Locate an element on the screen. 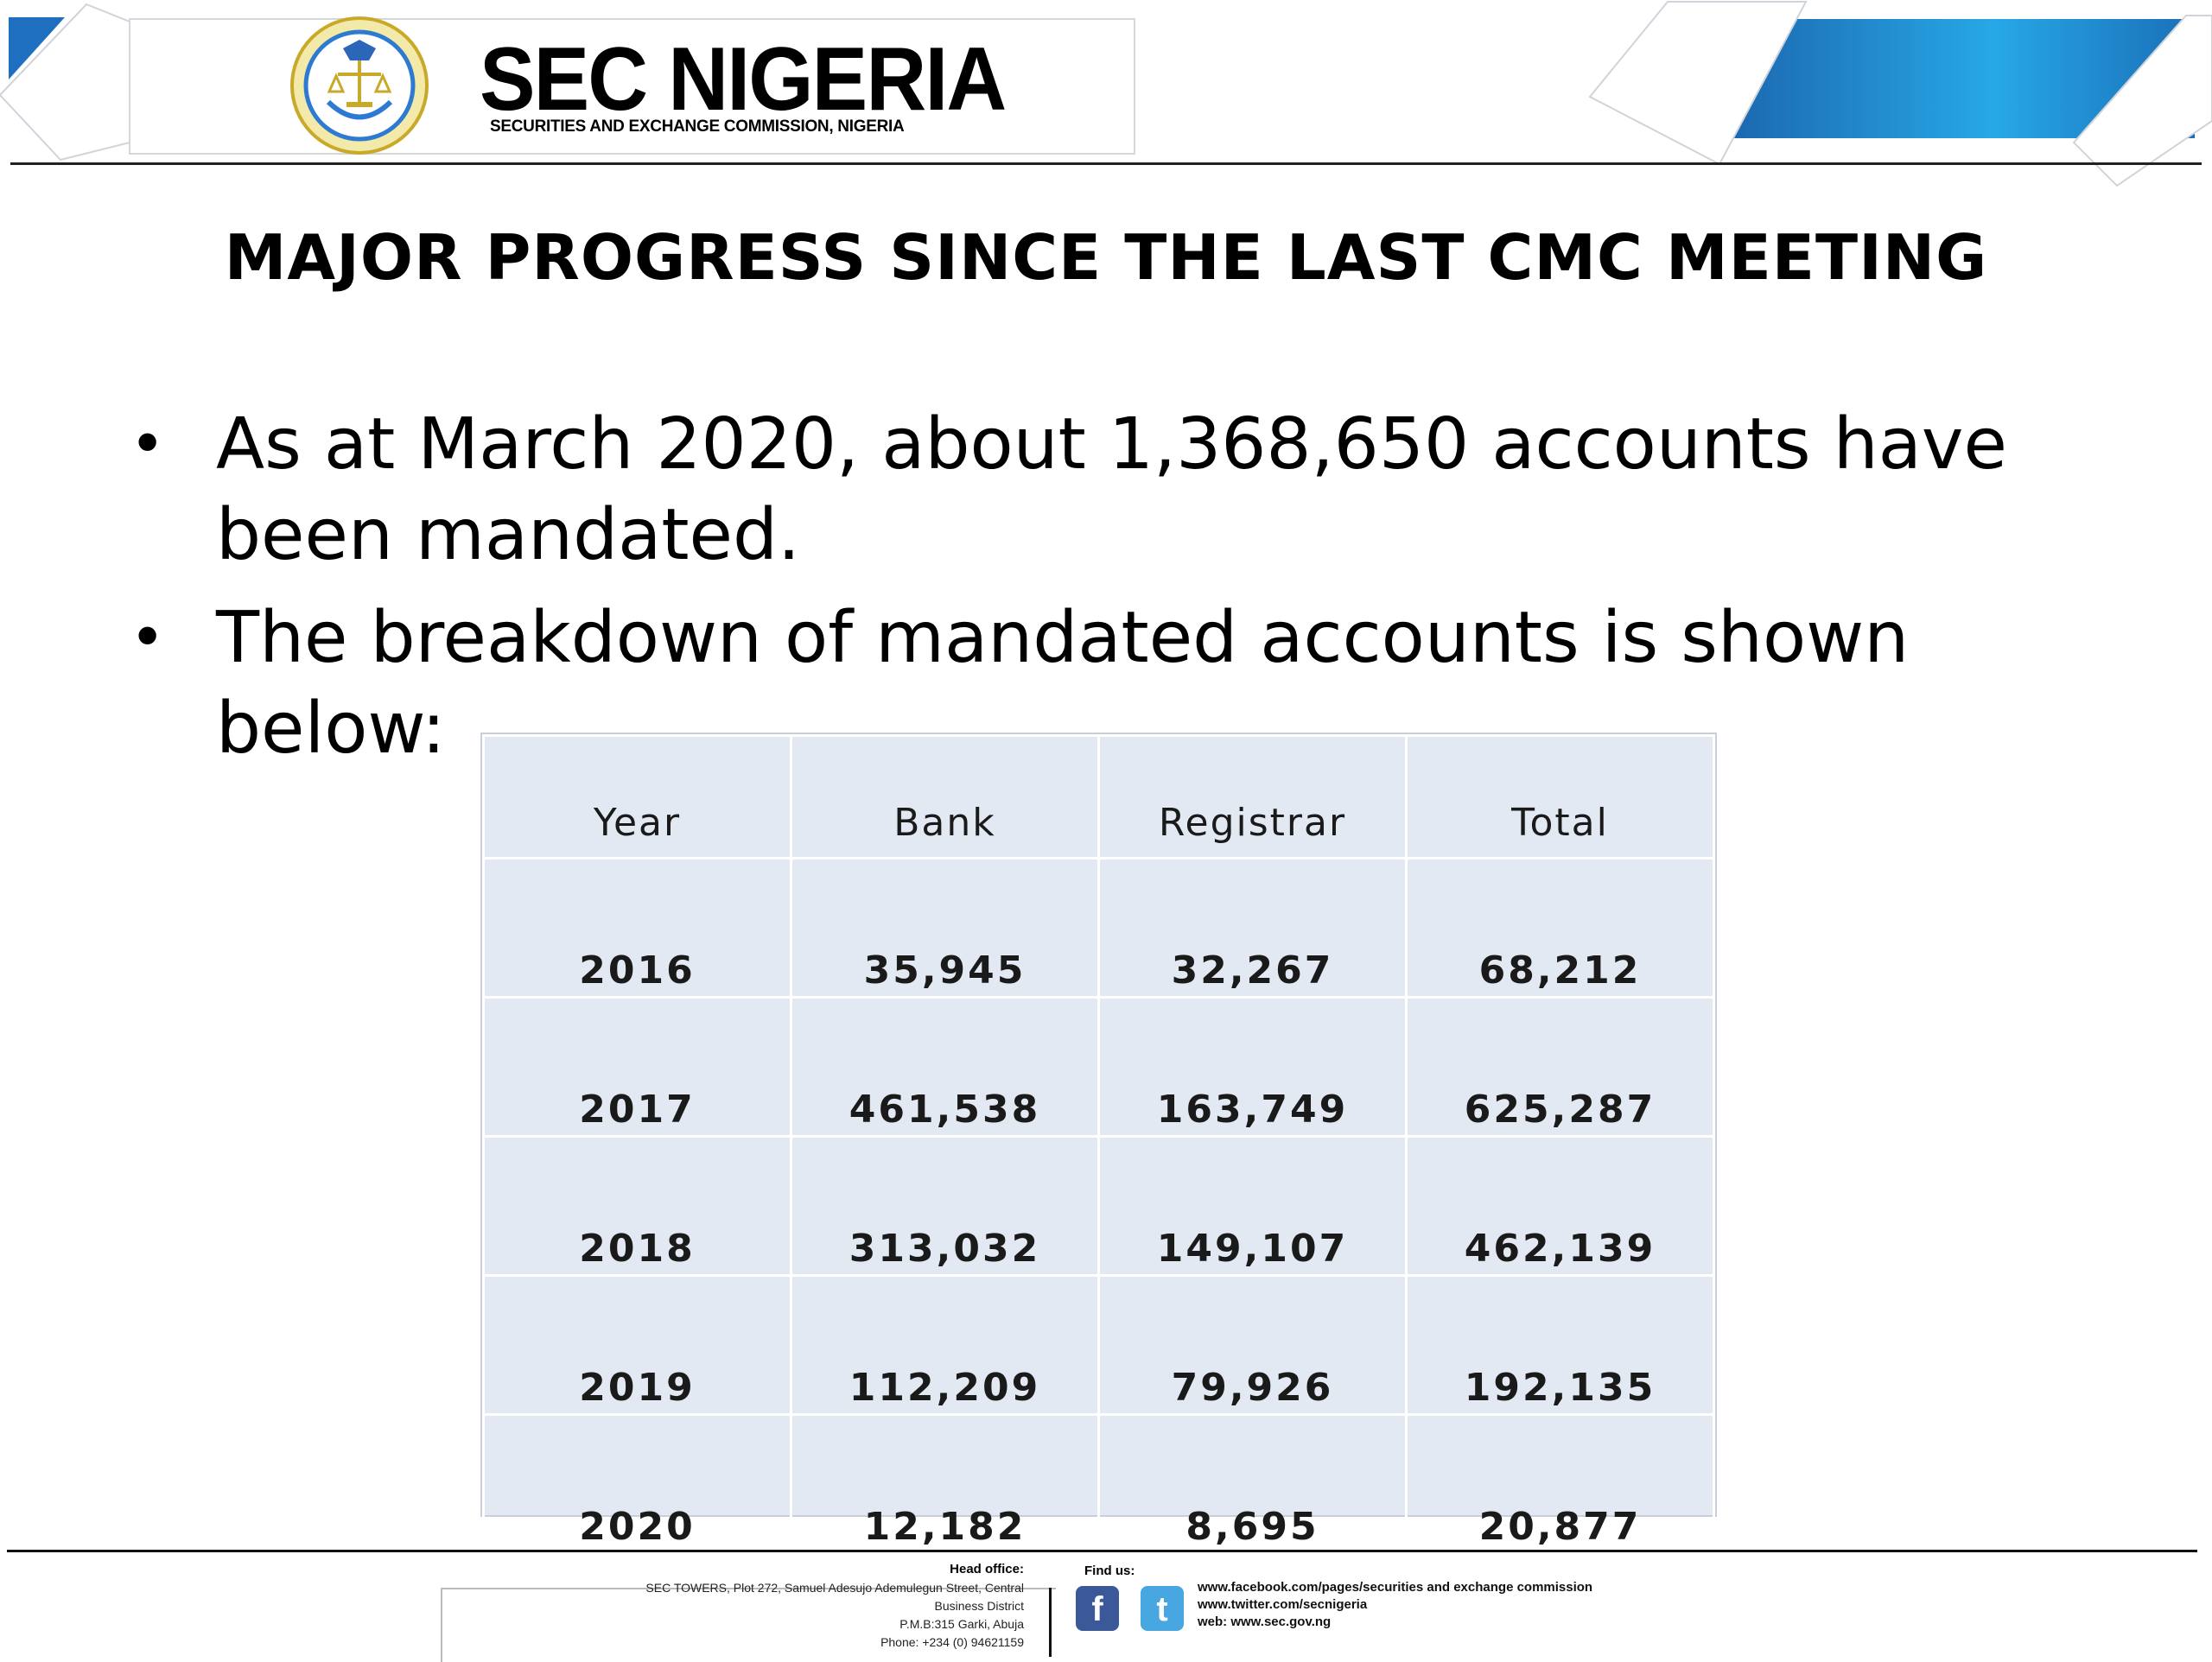  table-row: 2018 313,032 149,107 462,139 is located at coordinates (1098, 1206).